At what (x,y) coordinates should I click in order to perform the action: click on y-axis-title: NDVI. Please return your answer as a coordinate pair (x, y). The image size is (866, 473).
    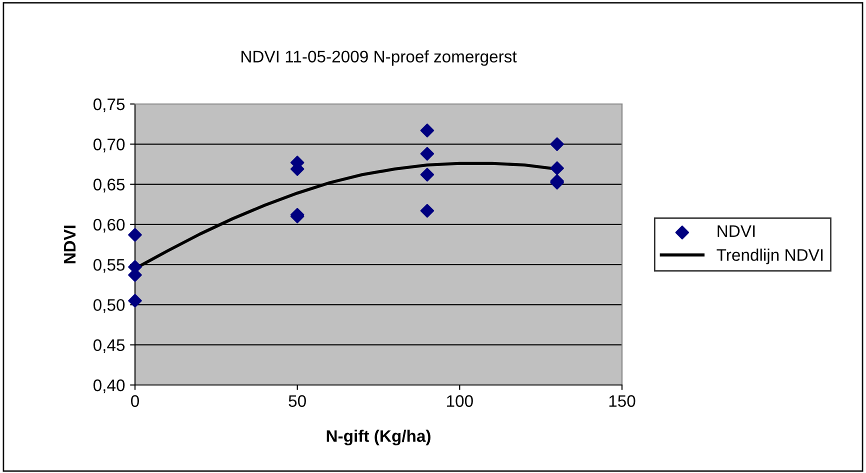
    Looking at the image, I should click on (70, 245).